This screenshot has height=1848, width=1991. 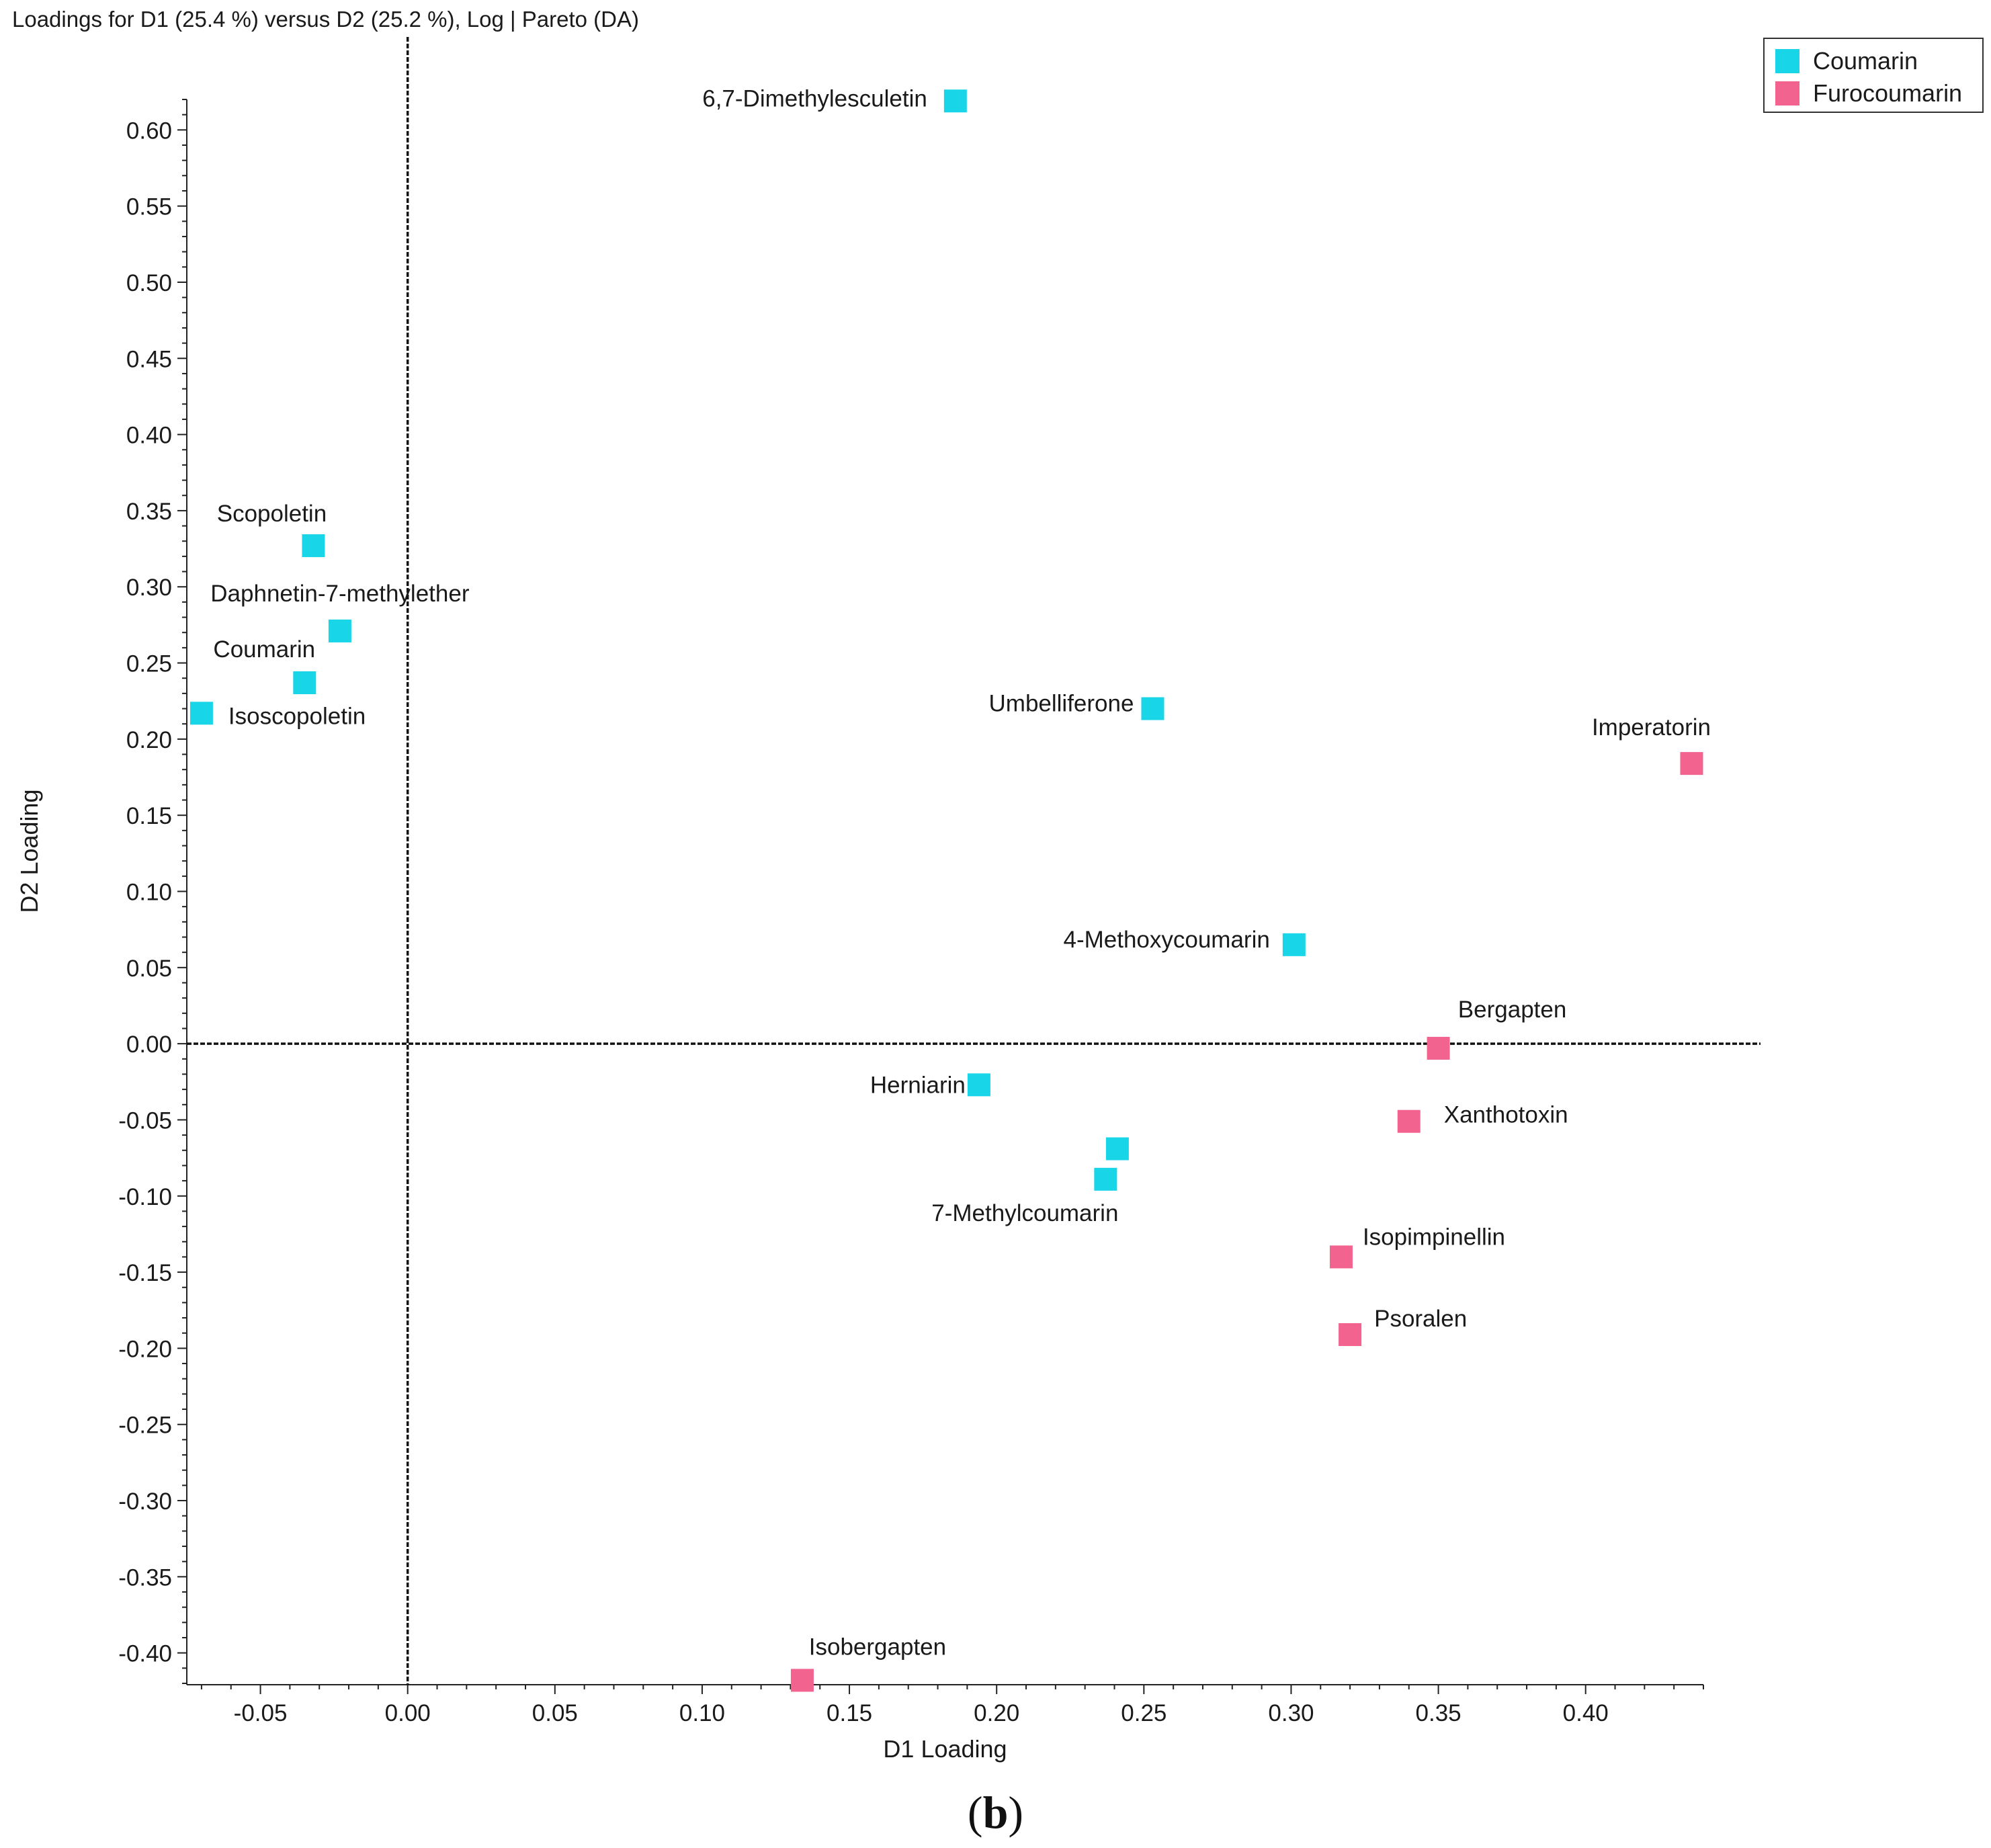 I want to click on y-tick-label: 0.45, so click(x=149, y=359).